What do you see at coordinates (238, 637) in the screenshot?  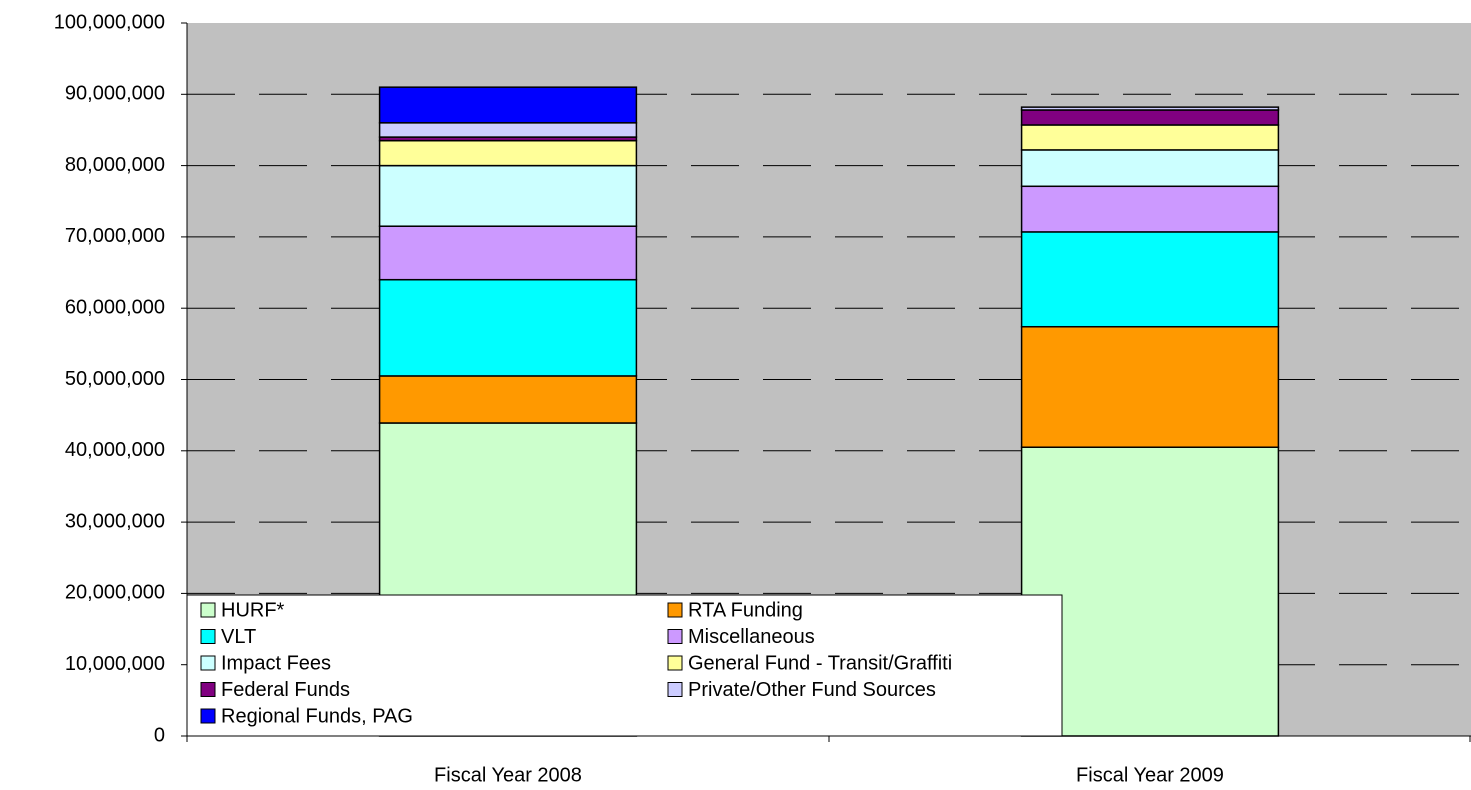 I see `legend-label: VLT` at bounding box center [238, 637].